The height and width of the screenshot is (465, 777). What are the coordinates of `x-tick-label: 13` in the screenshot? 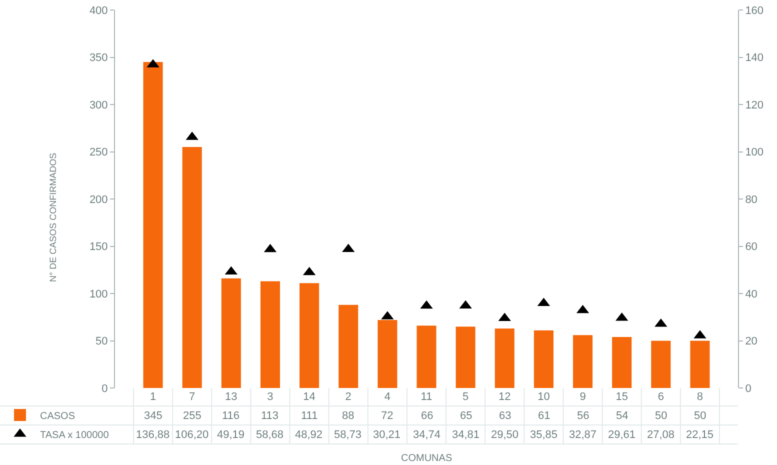 It's located at (231, 397).